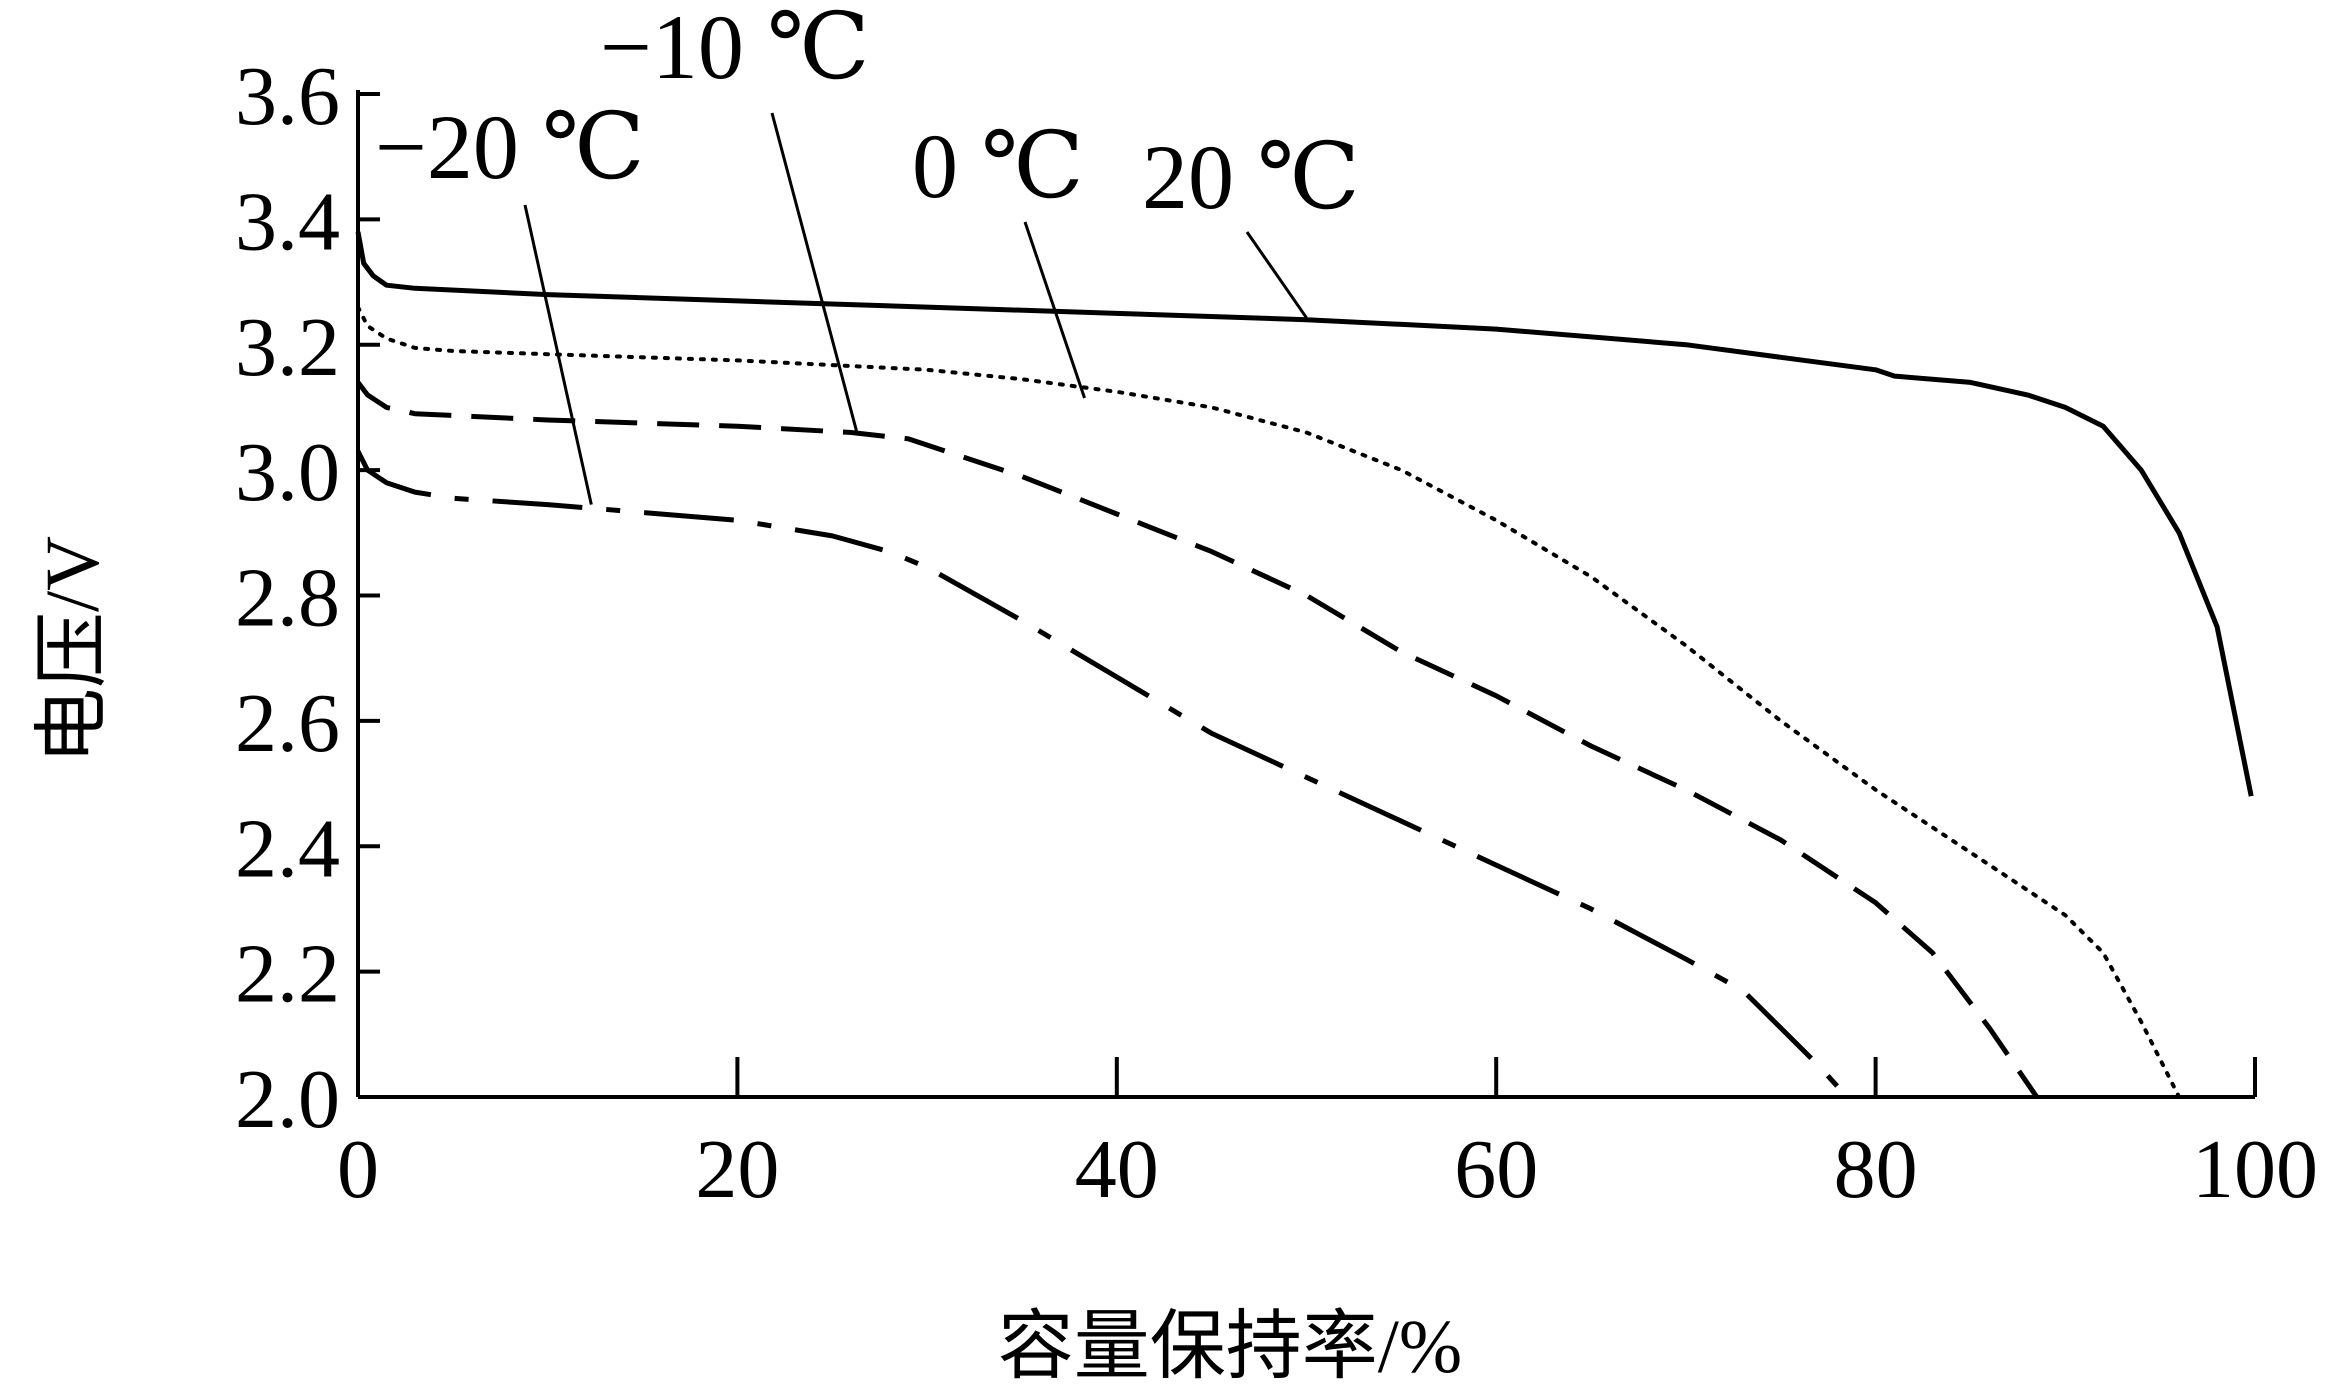  What do you see at coordinates (358, 1169) in the screenshot?
I see `x-tick-label: 0` at bounding box center [358, 1169].